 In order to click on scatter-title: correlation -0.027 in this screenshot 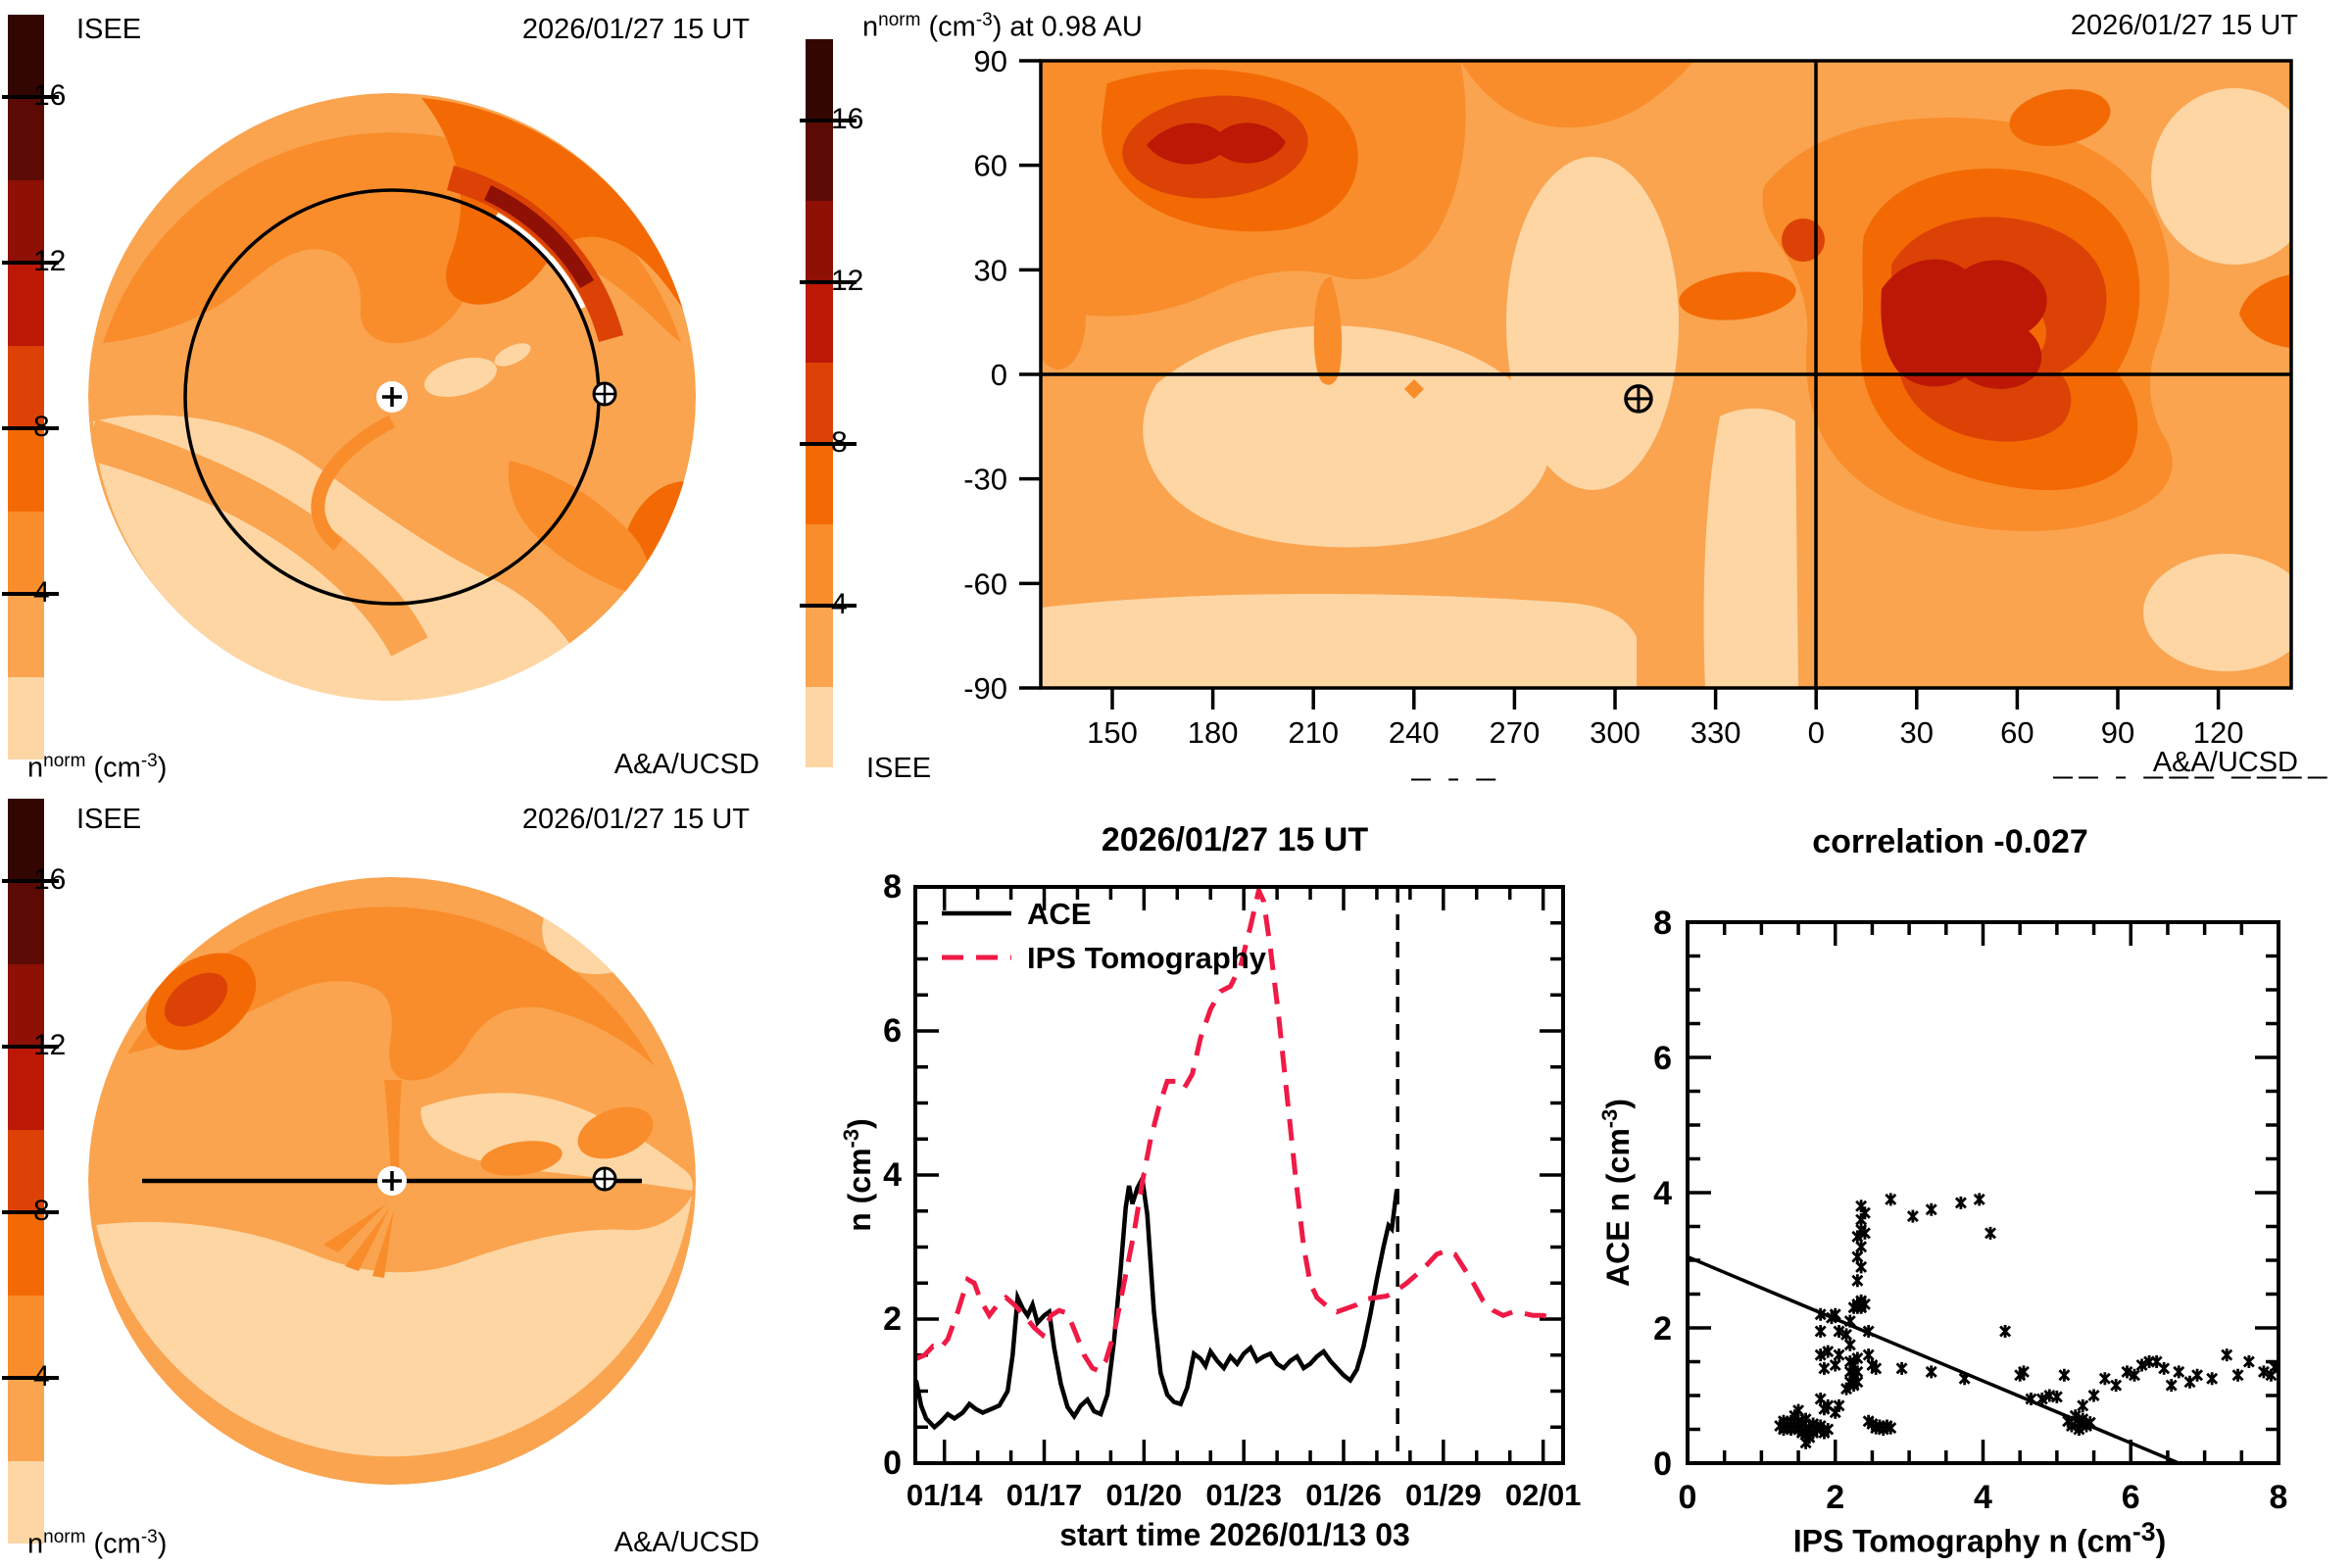, I will do `click(1950, 842)`.